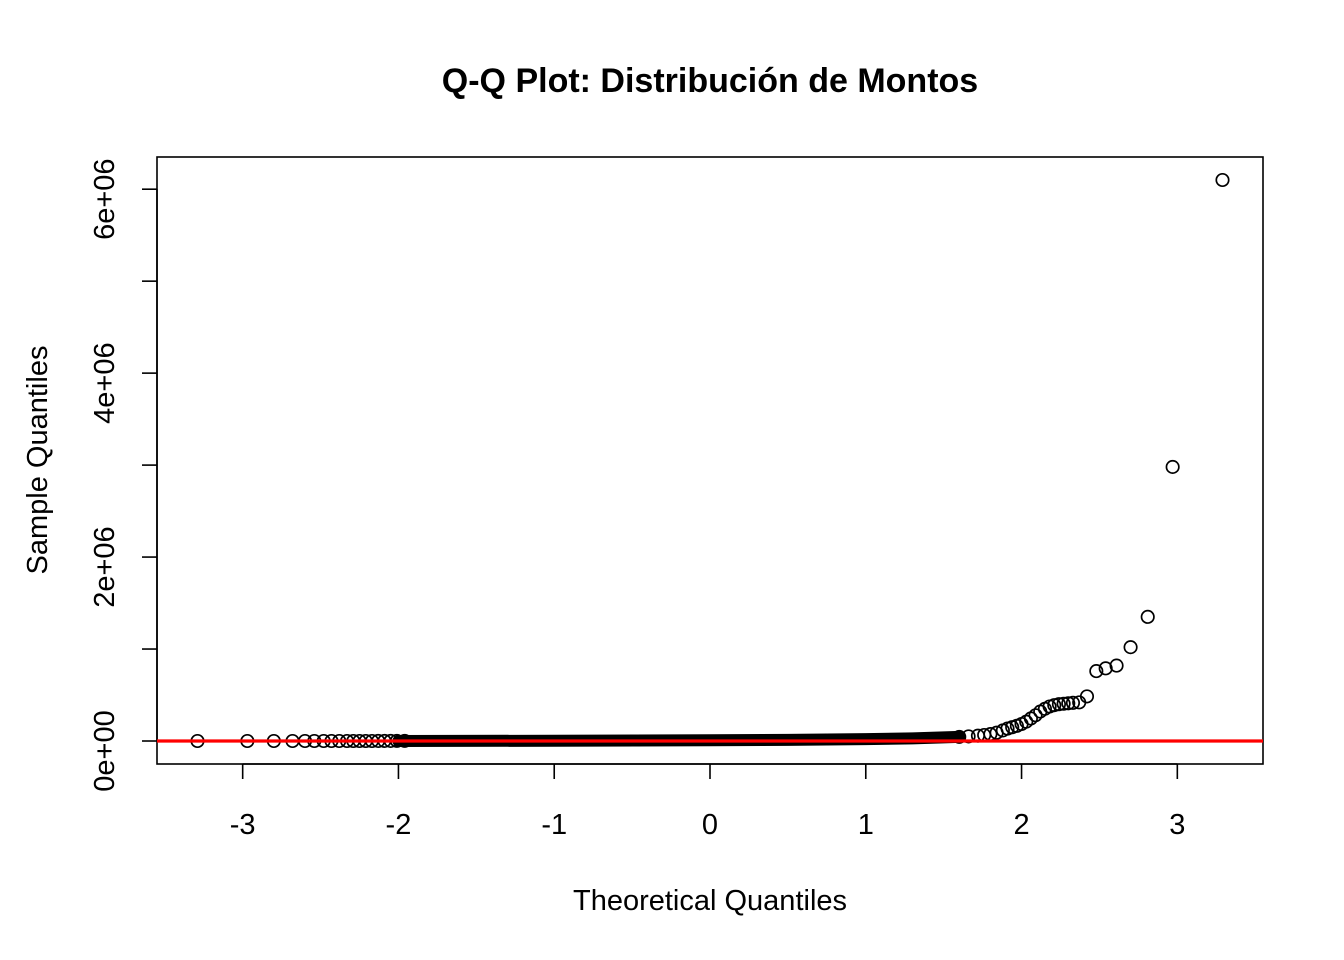 The width and height of the screenshot is (1344, 960). Describe the element at coordinates (710, 901) in the screenshot. I see `x-axis-label: Theoretical Quantiles` at that location.